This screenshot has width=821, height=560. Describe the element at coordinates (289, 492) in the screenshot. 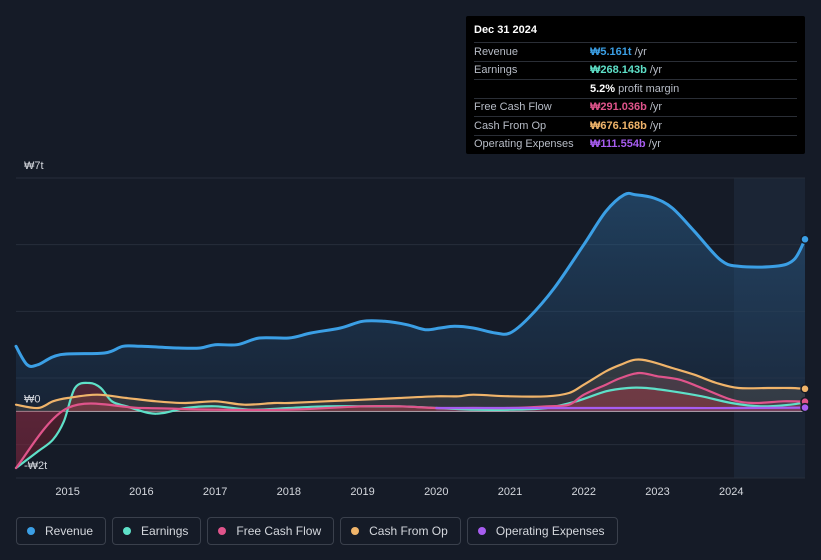

I see `x-tick-label: 2018` at that location.